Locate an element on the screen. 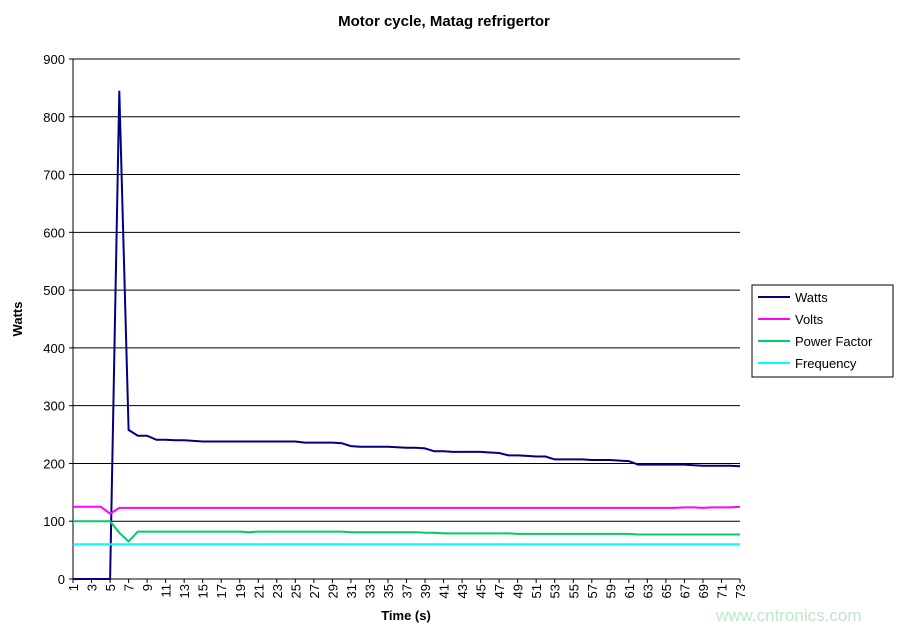 This screenshot has width=900, height=632. watermark: www.cntronics.com is located at coordinates (789, 615).